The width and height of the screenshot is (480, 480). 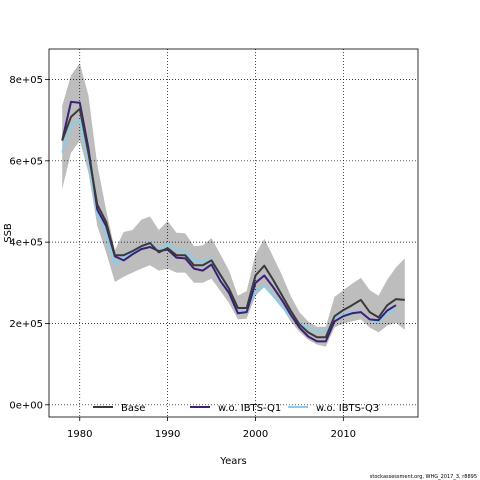 I want to click on x-tick-label: 2000, so click(x=255, y=434).